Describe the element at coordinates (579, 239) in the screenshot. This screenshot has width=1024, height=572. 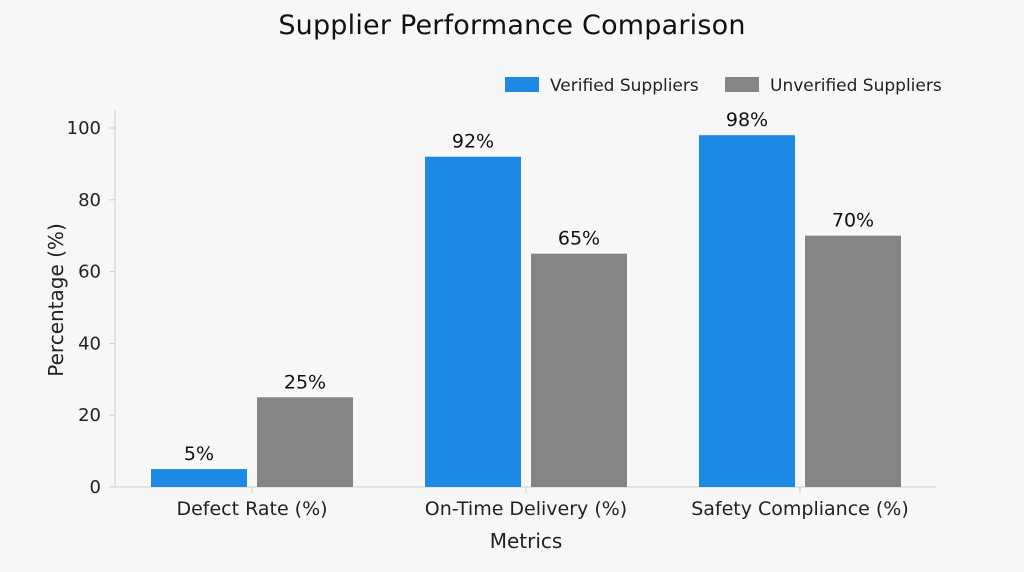
I see `data-label: 65%` at that location.